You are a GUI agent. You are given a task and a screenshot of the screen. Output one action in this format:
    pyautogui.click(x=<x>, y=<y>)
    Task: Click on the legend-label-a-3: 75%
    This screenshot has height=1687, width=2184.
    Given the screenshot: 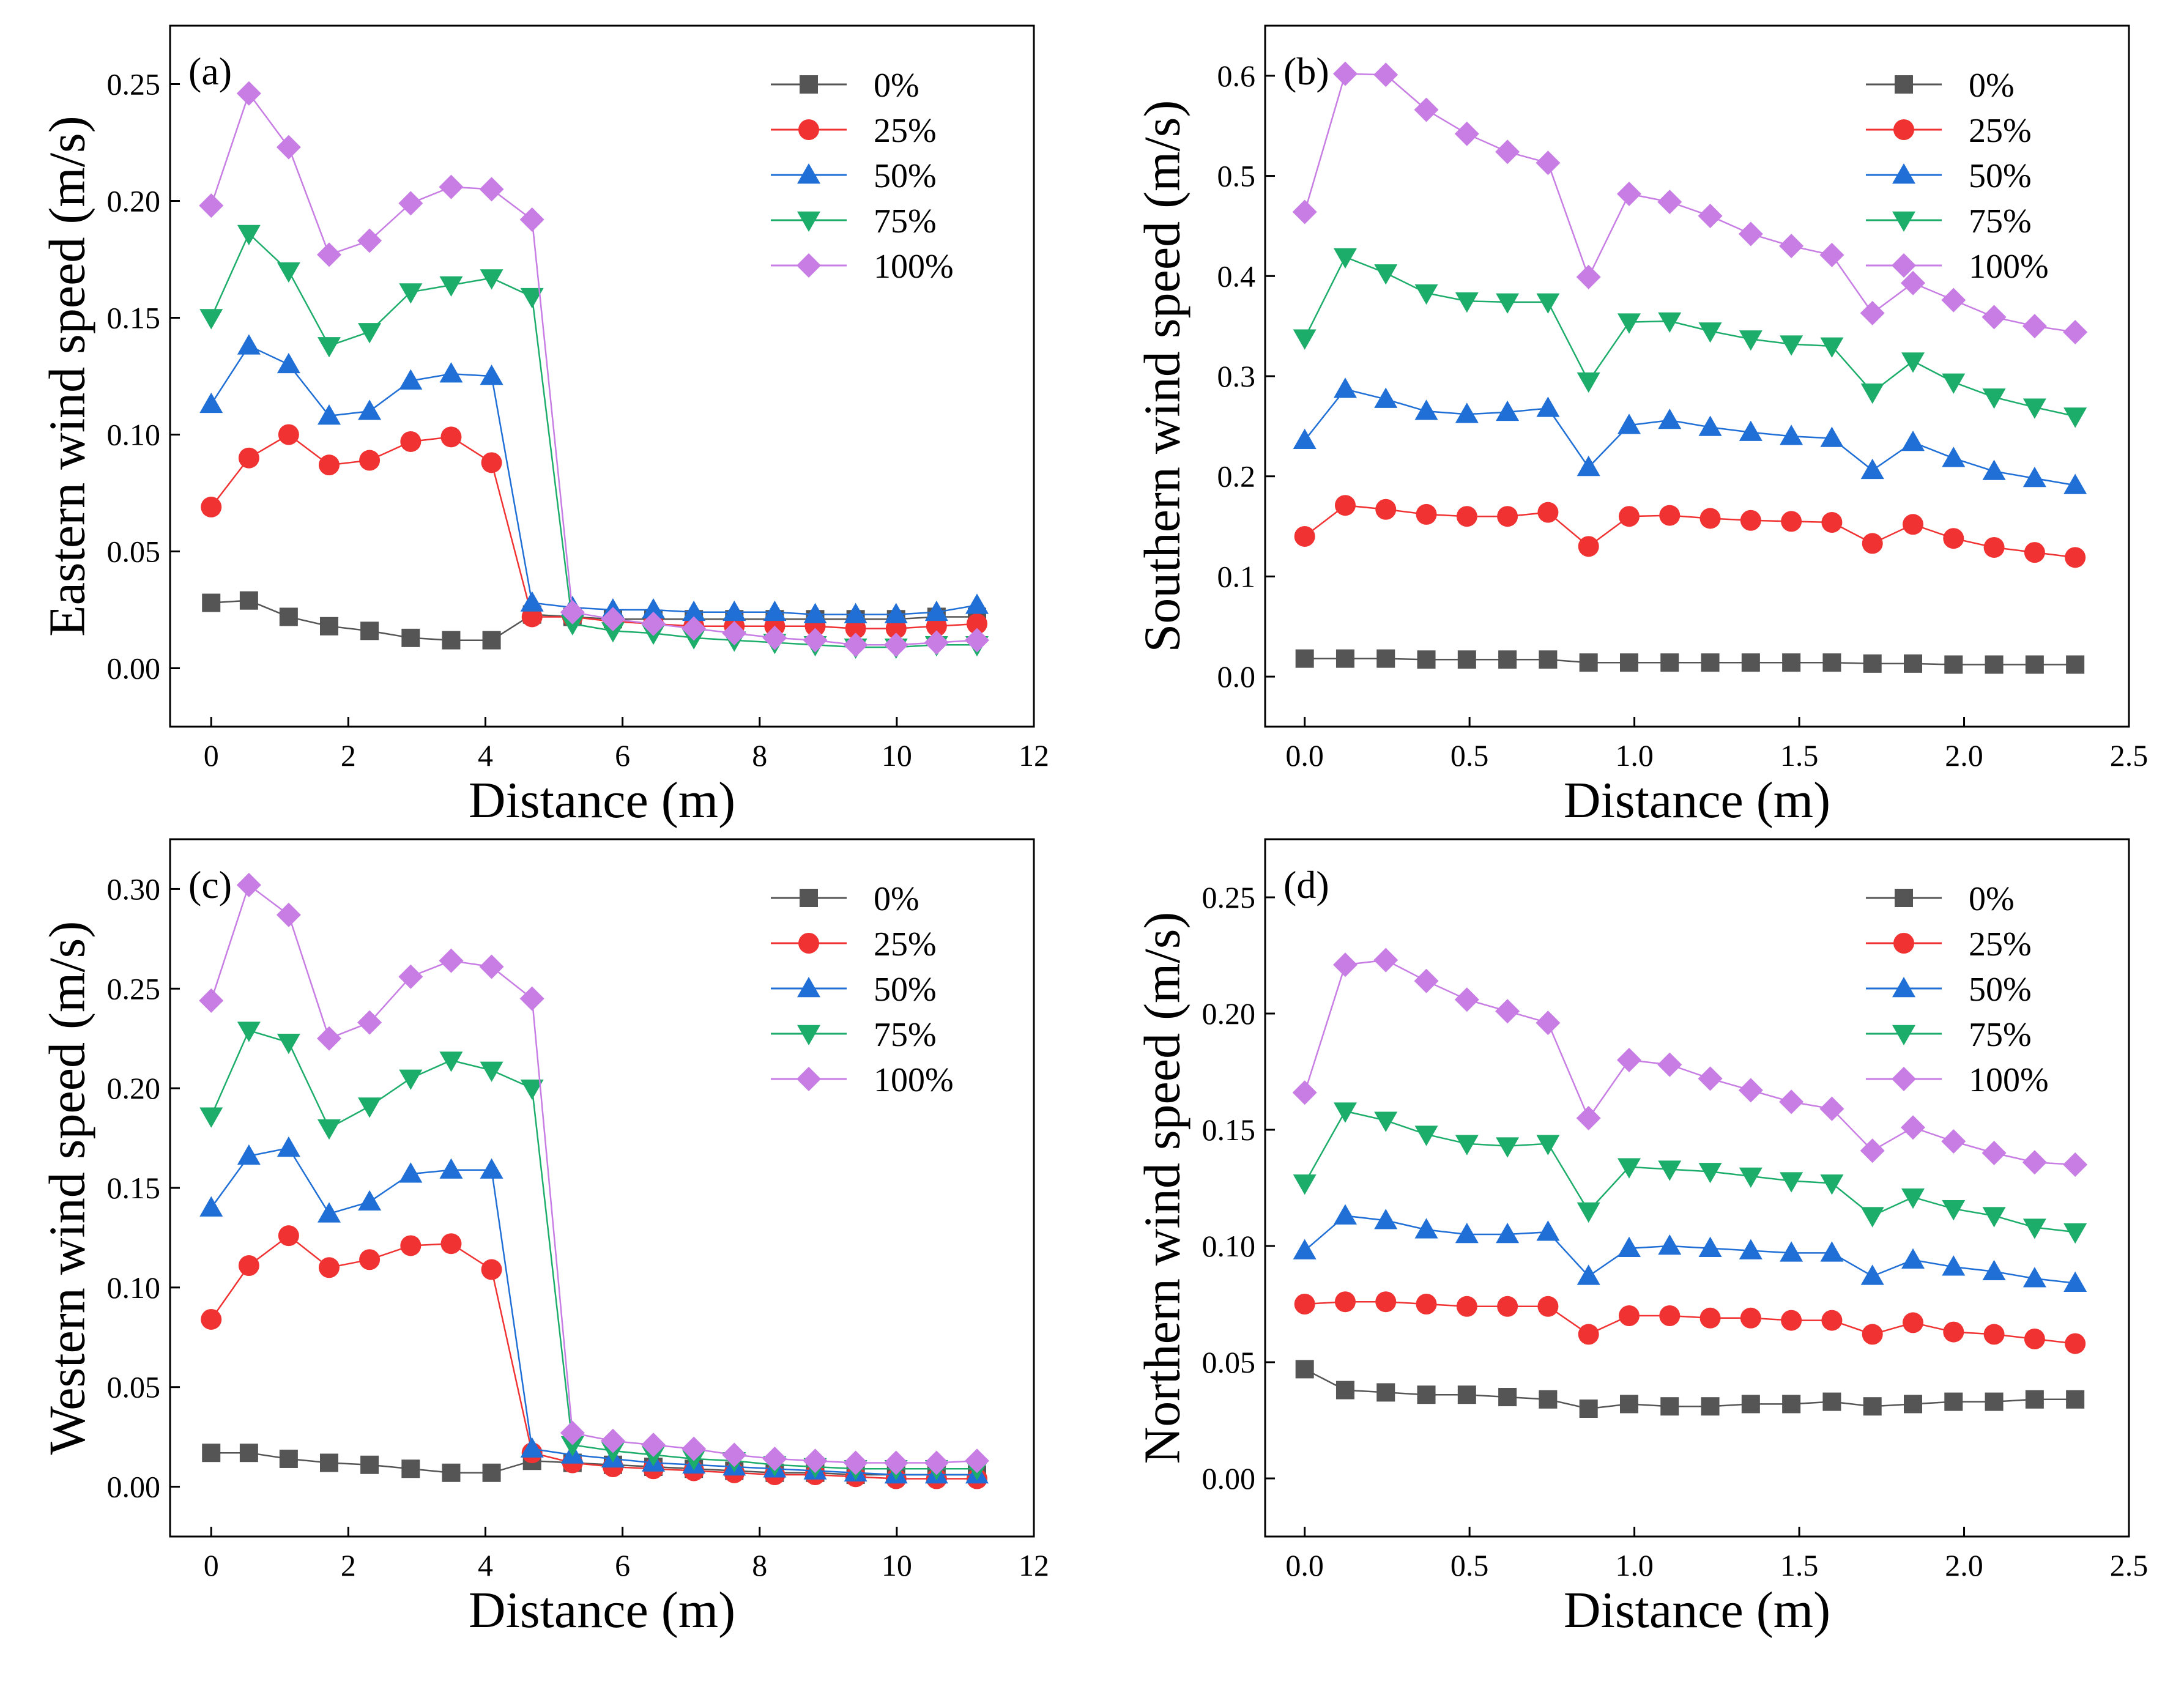 What is the action you would take?
    pyautogui.click(x=905, y=221)
    